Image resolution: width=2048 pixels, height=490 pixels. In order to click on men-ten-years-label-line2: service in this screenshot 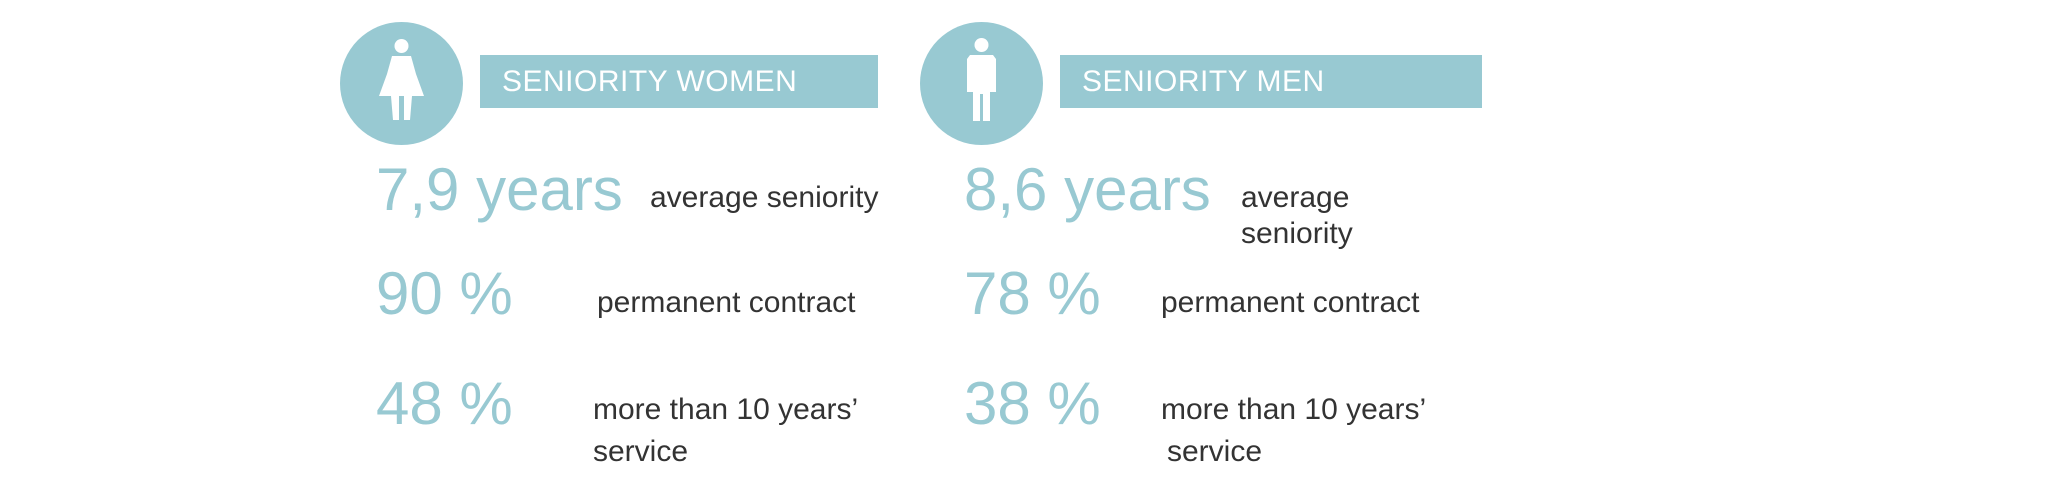, I will do `click(1215, 451)`.